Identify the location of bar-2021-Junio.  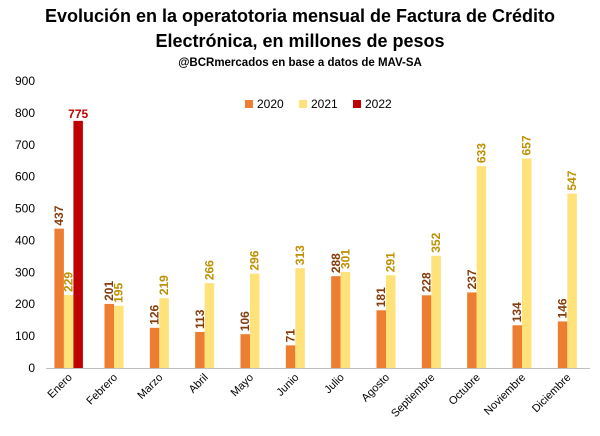
(300, 318).